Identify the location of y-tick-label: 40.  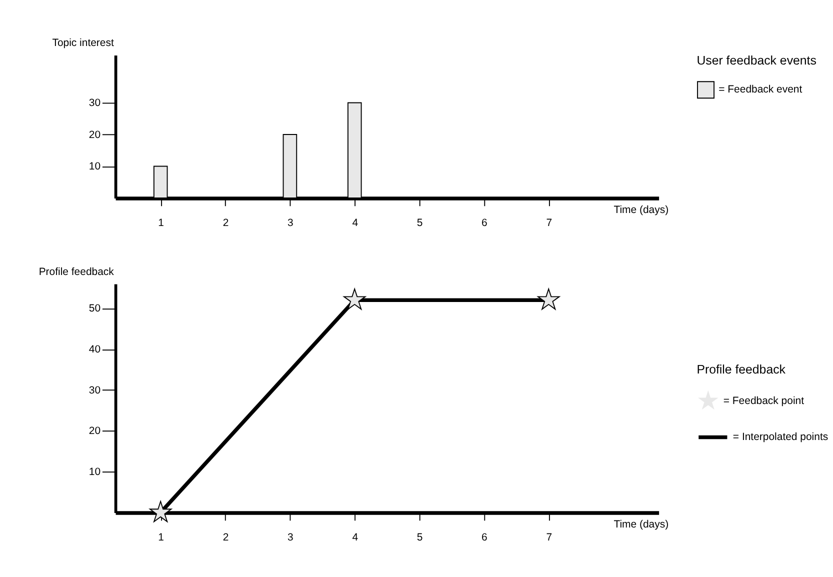
(94, 350).